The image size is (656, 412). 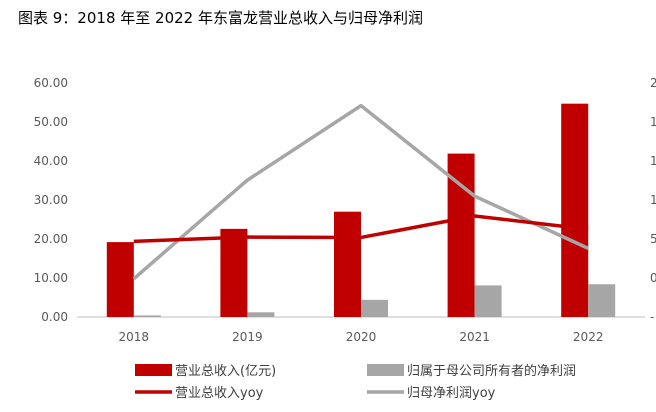 What do you see at coordinates (653, 83) in the screenshot?
I see `y-right-tick-label: 2` at bounding box center [653, 83].